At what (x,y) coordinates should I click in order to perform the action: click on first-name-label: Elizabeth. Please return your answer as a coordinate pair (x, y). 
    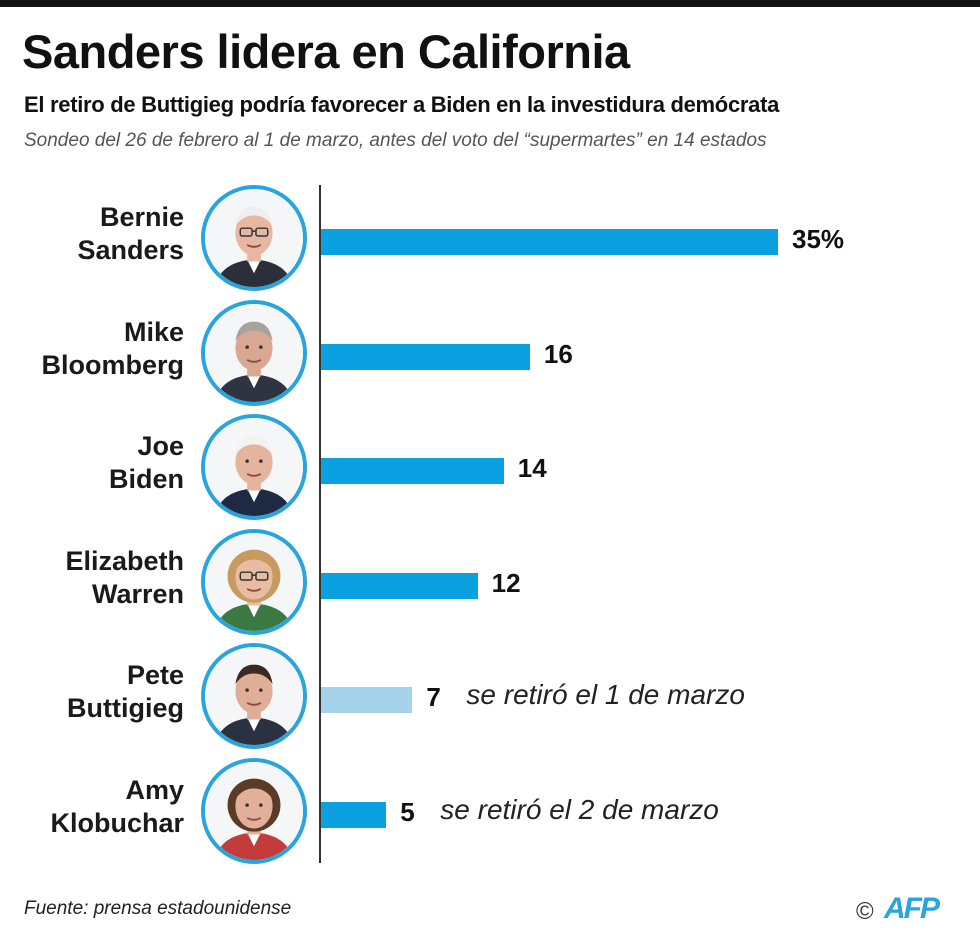
    Looking at the image, I should click on (124, 560).